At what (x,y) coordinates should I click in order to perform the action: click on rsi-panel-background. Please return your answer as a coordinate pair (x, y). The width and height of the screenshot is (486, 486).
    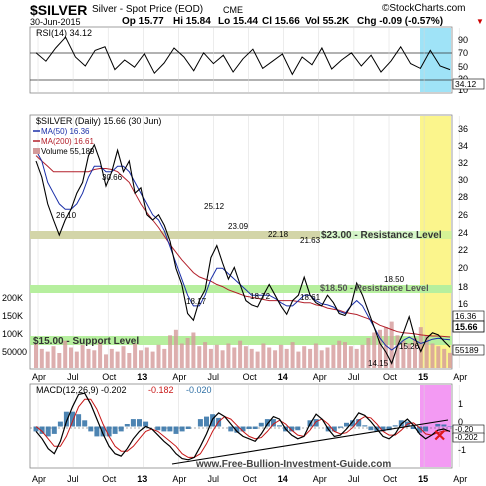
    Looking at the image, I should click on (241, 60).